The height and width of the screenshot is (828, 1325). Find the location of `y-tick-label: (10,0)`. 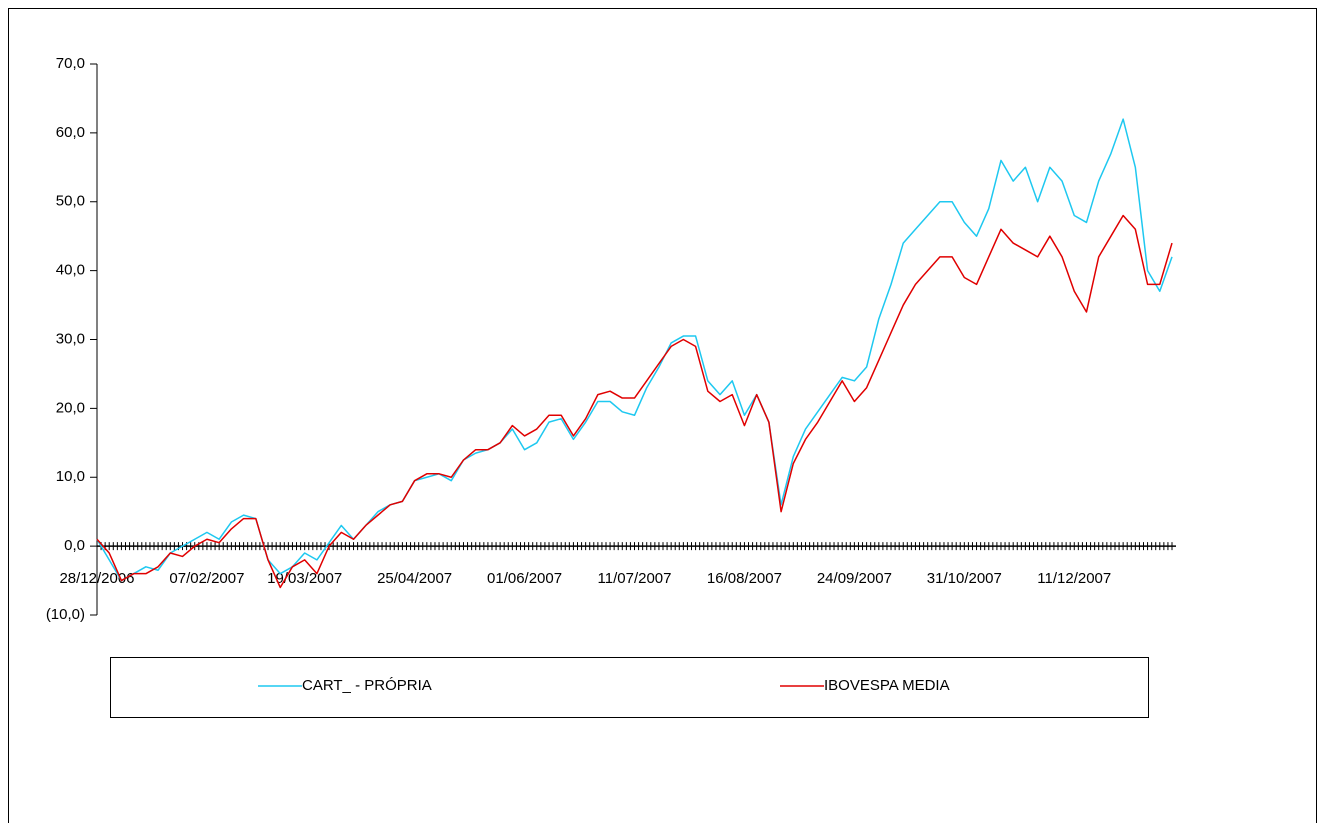

y-tick-label: (10,0) is located at coordinates (65, 614).